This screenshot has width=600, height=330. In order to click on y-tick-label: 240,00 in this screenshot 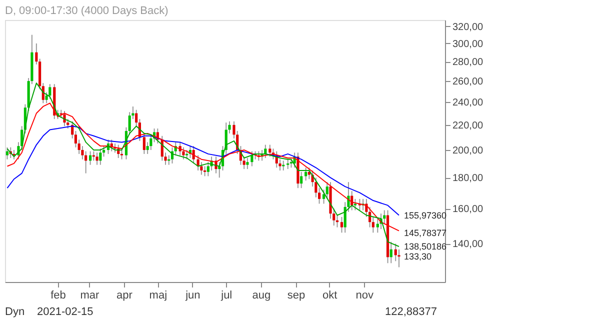, I will do `click(468, 103)`.